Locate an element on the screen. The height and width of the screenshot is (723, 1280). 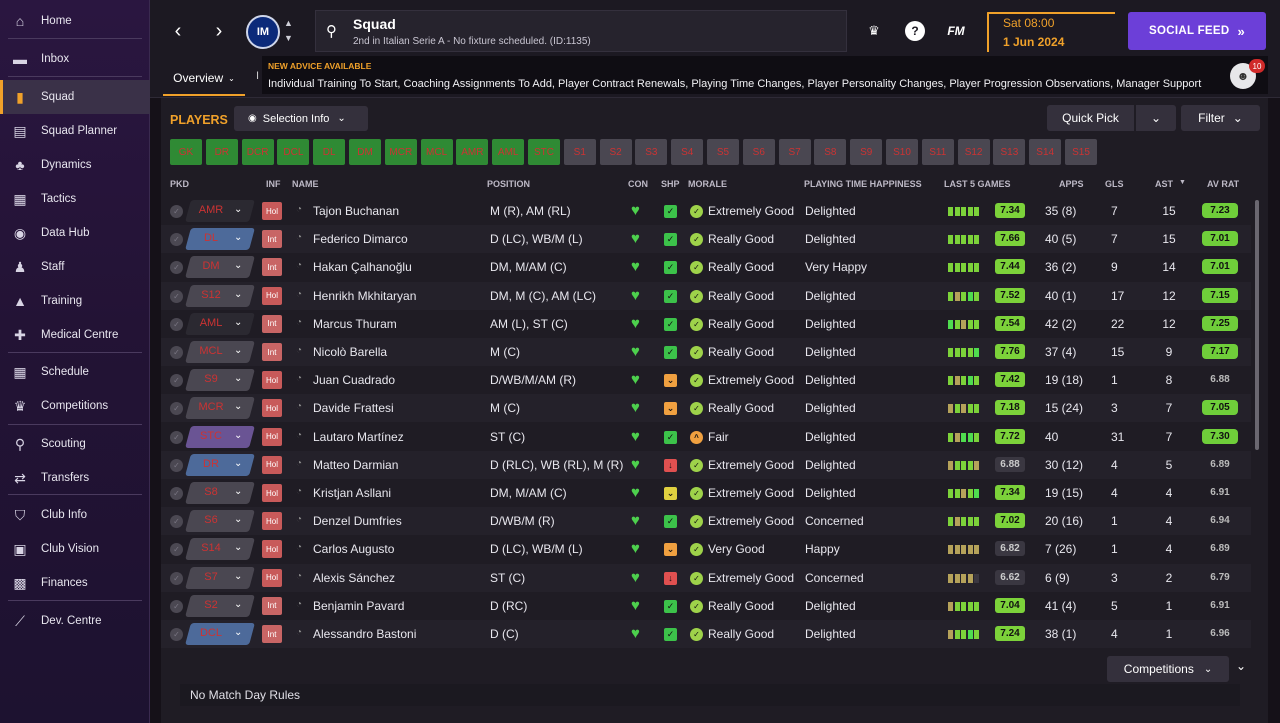
position-chip-stc: STC is located at coordinates (544, 152).